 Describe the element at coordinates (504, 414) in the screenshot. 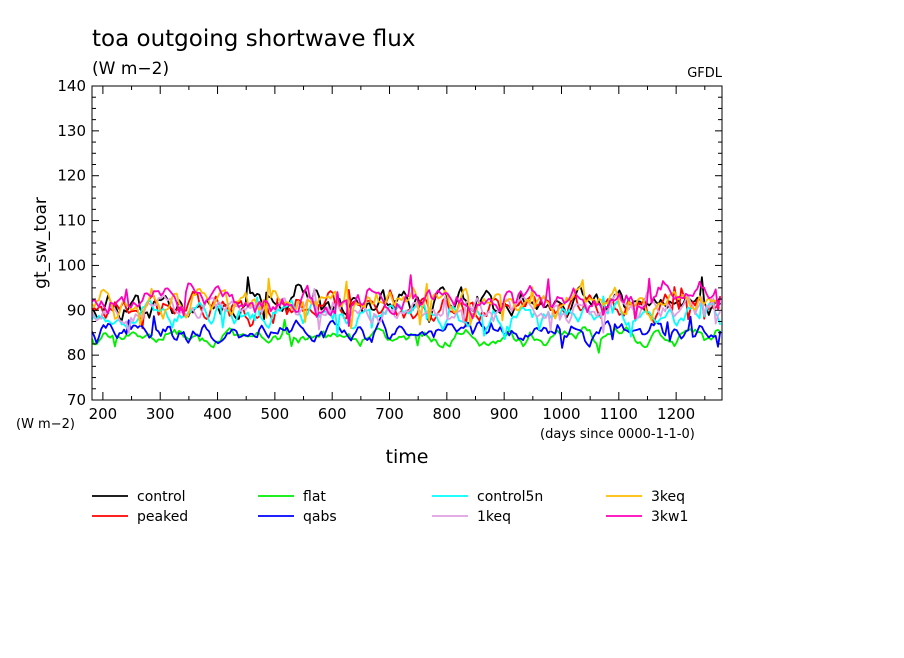

I see `x-tick-label: 900` at that location.